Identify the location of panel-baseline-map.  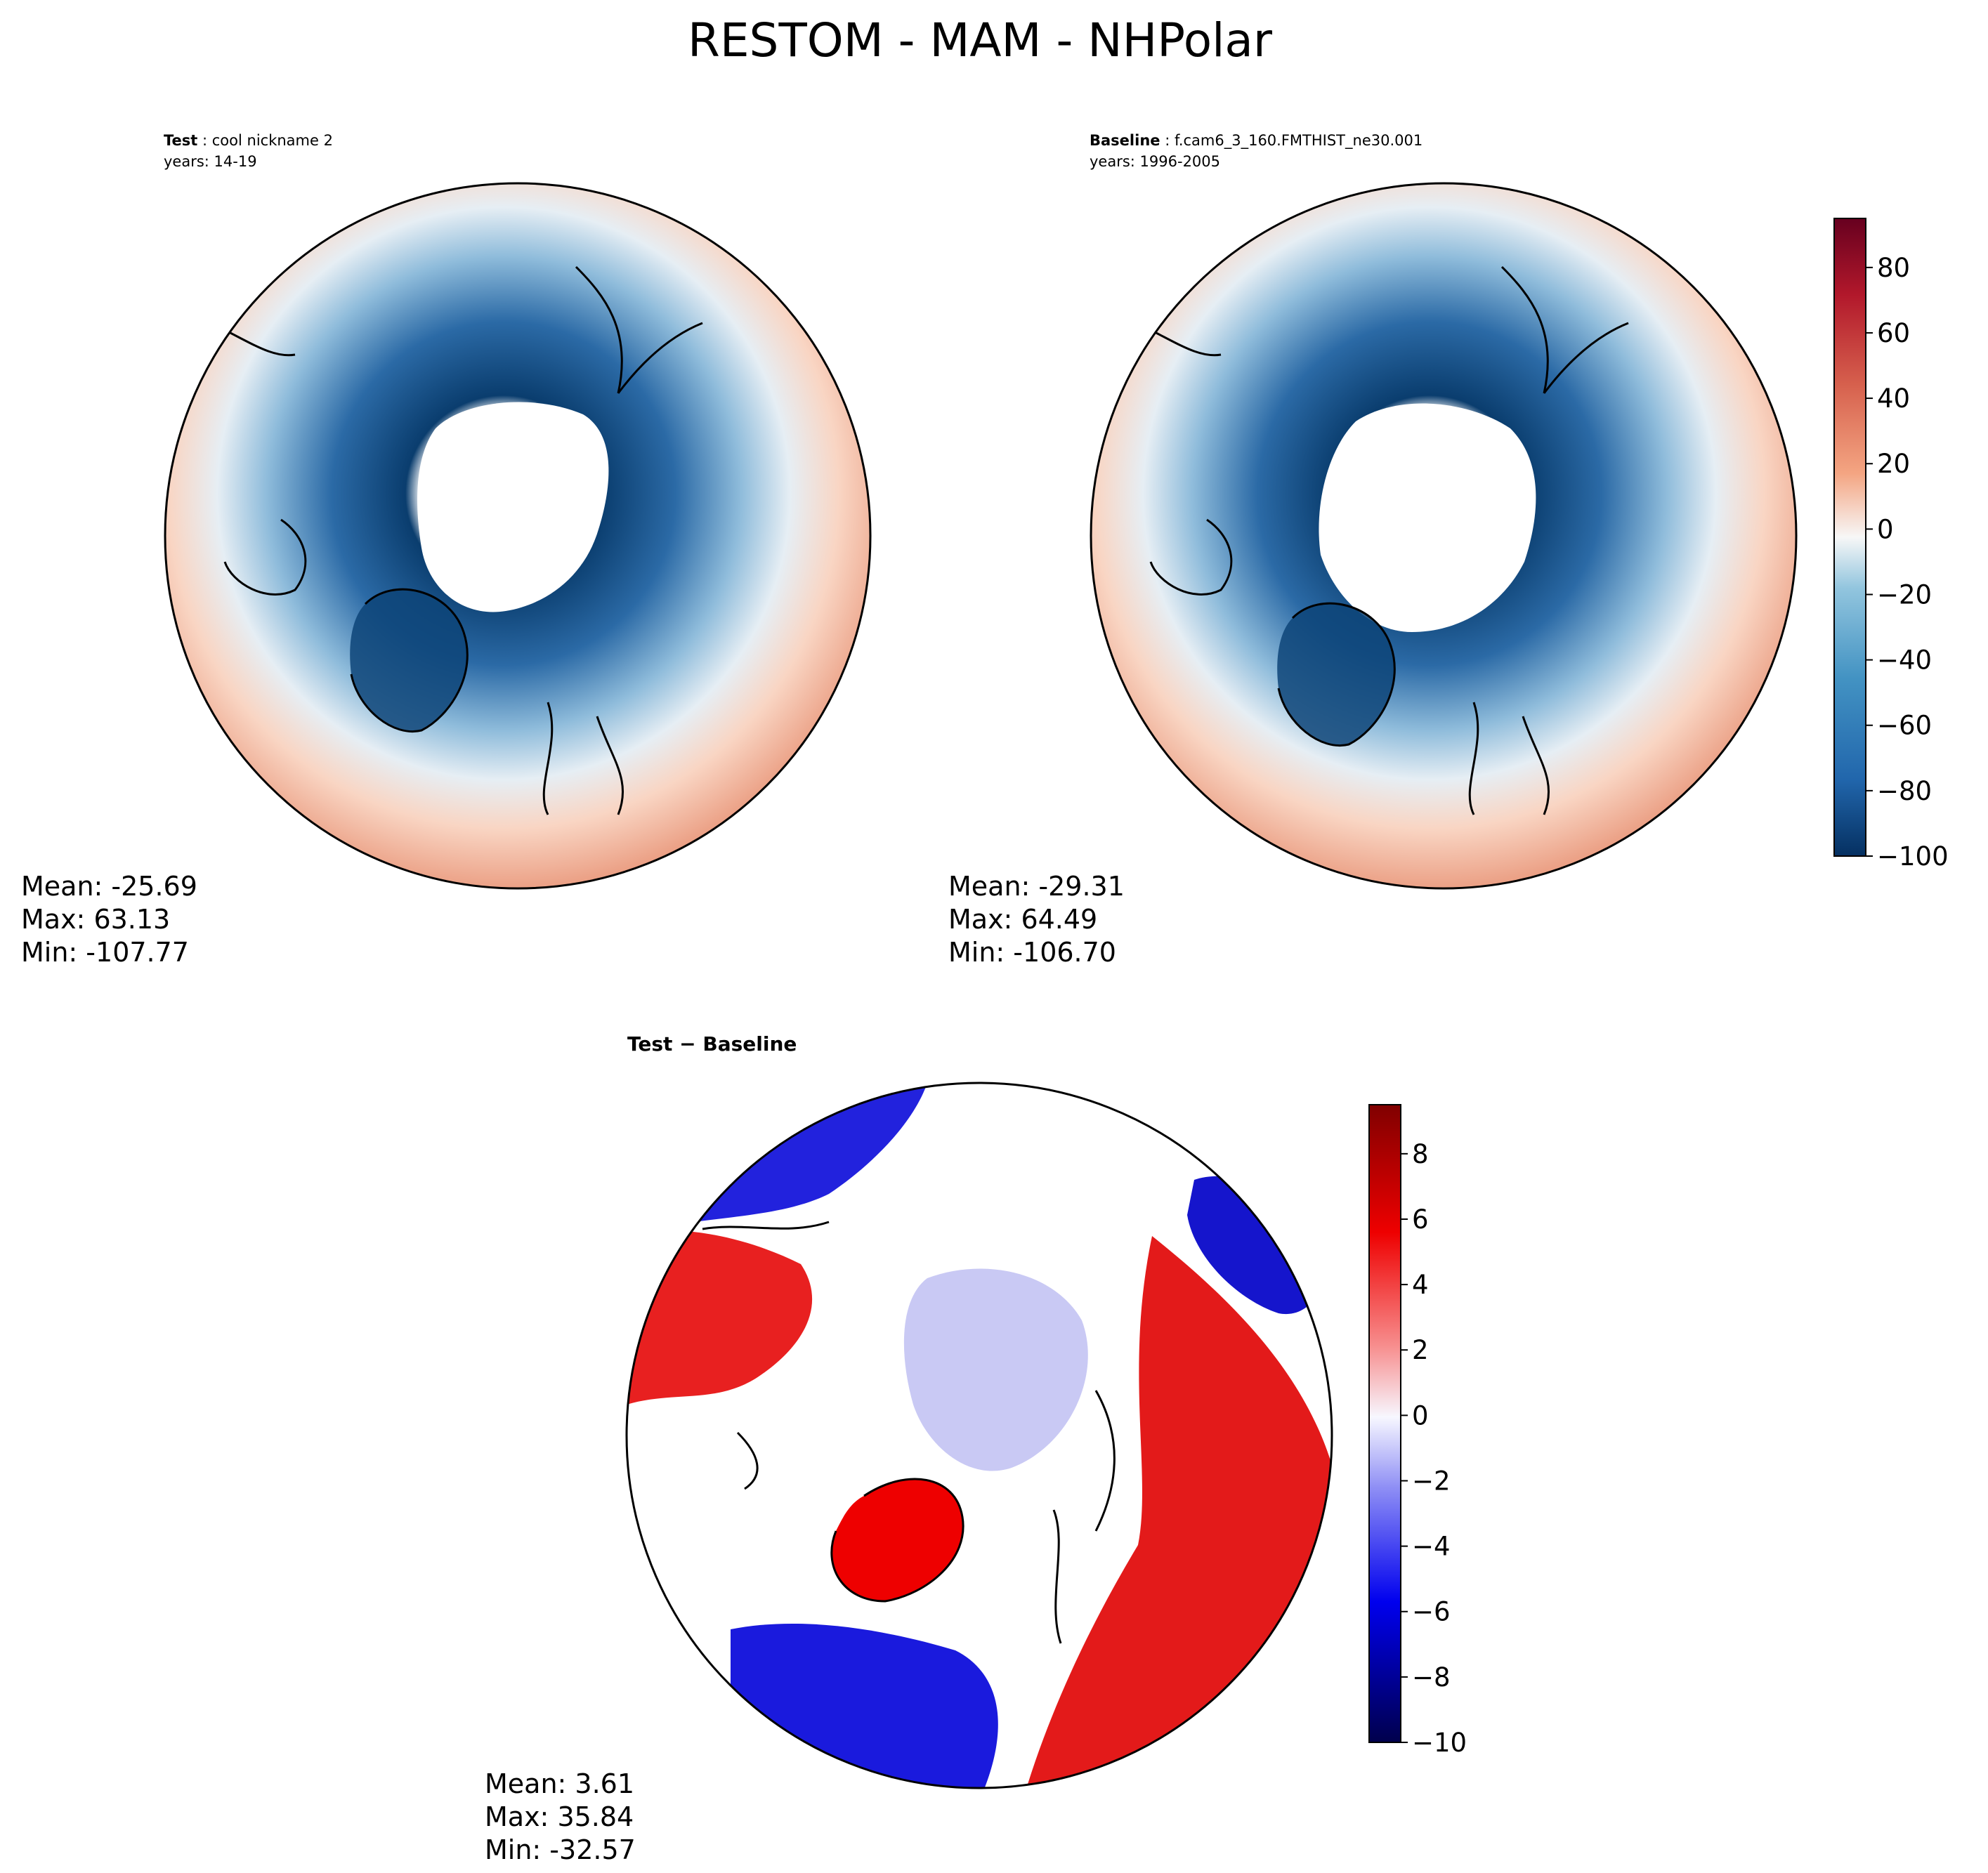
(1443, 535).